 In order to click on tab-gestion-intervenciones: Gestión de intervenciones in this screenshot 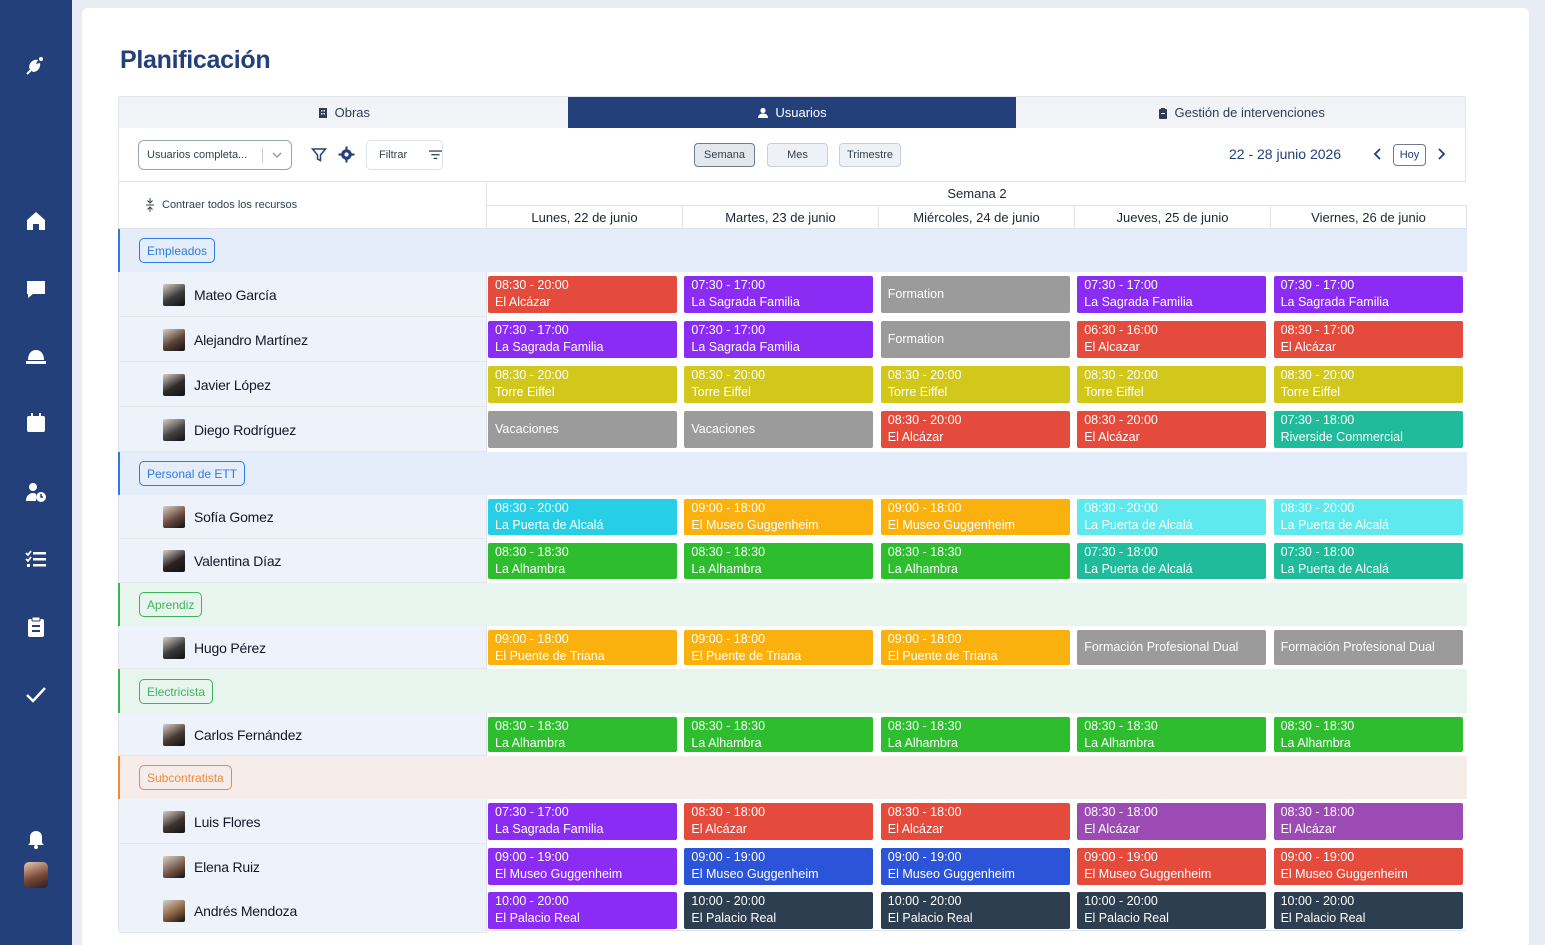, I will do `click(1240, 112)`.